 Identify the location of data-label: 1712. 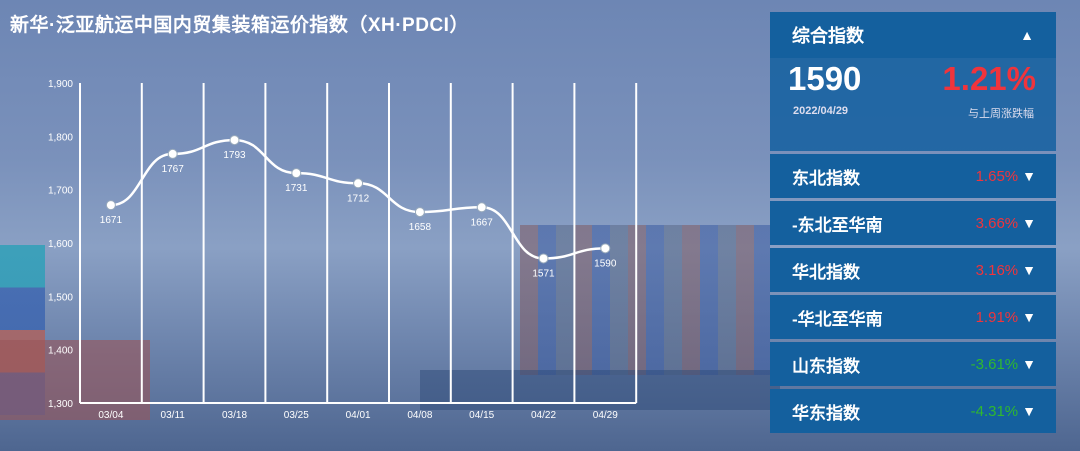
(358, 198).